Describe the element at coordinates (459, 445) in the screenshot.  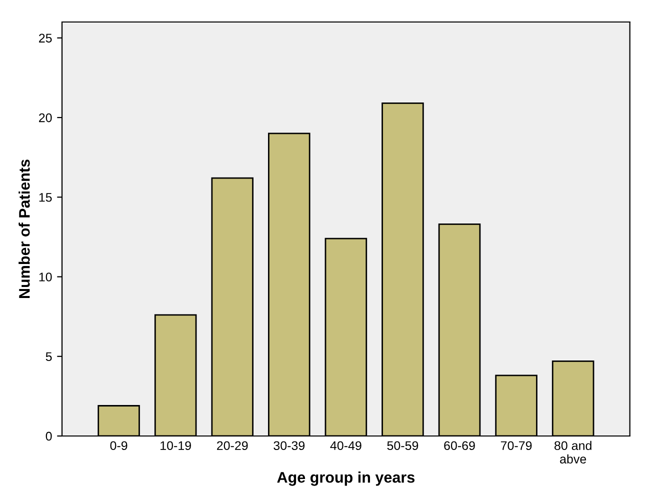
I see `x-tick-label: 60-69` at that location.